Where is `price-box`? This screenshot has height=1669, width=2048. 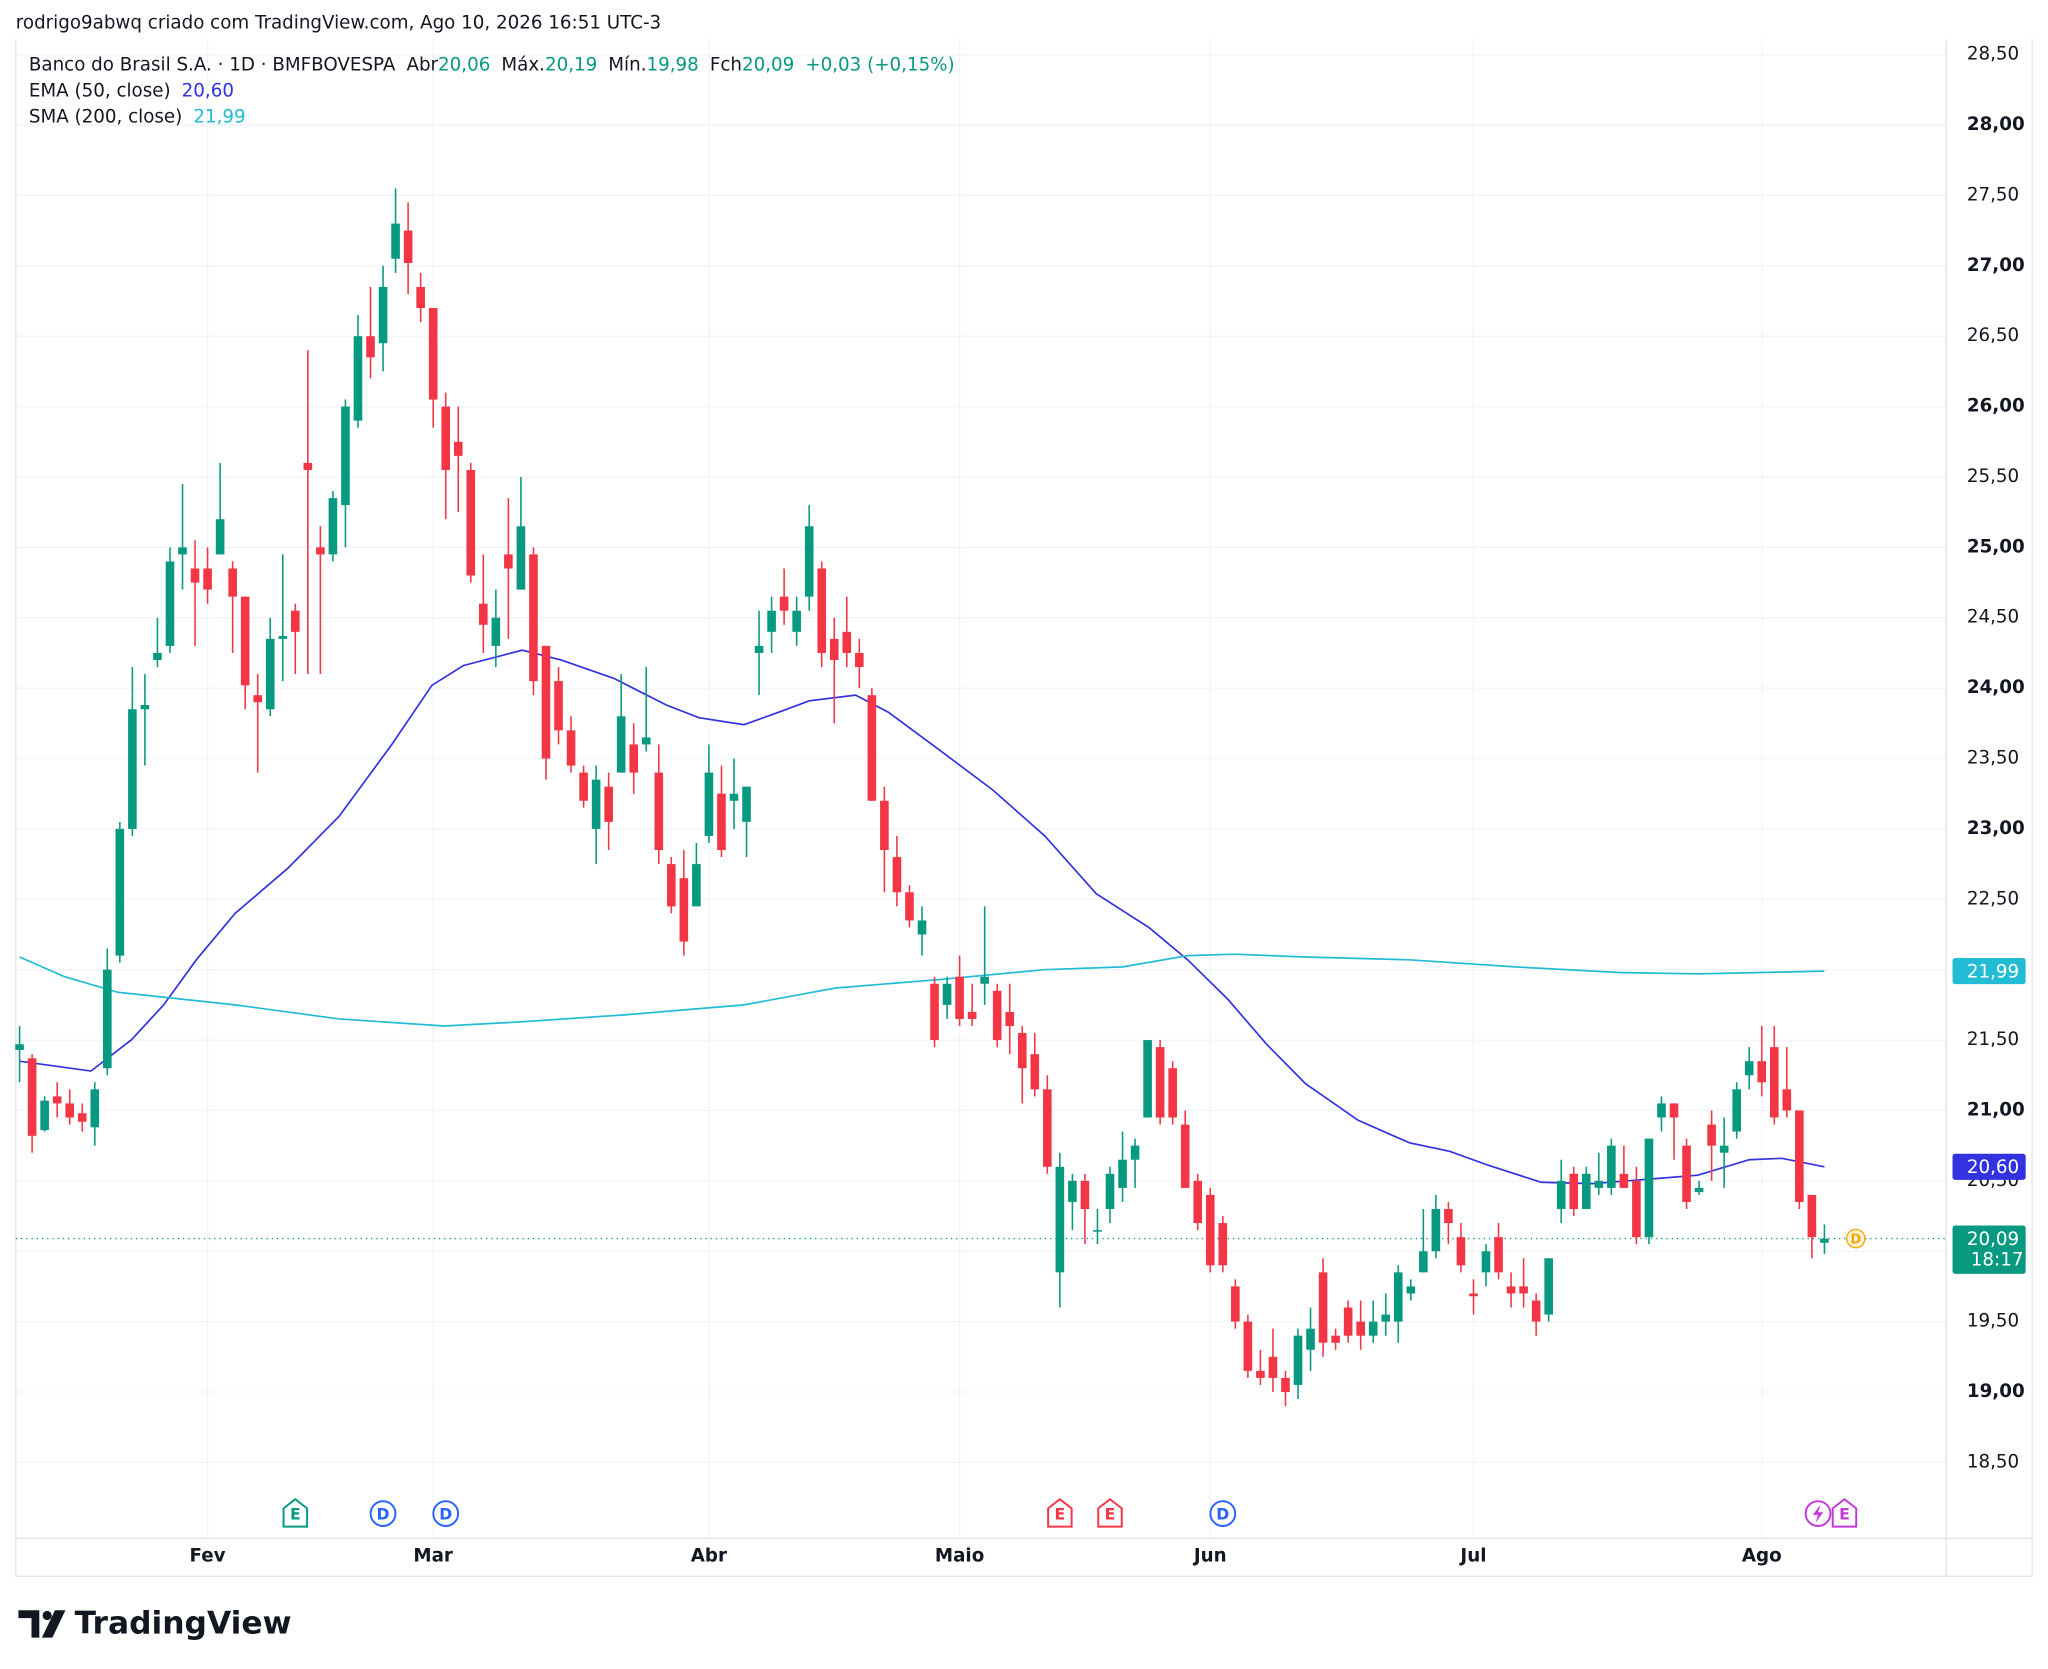 price-box is located at coordinates (1989, 1166).